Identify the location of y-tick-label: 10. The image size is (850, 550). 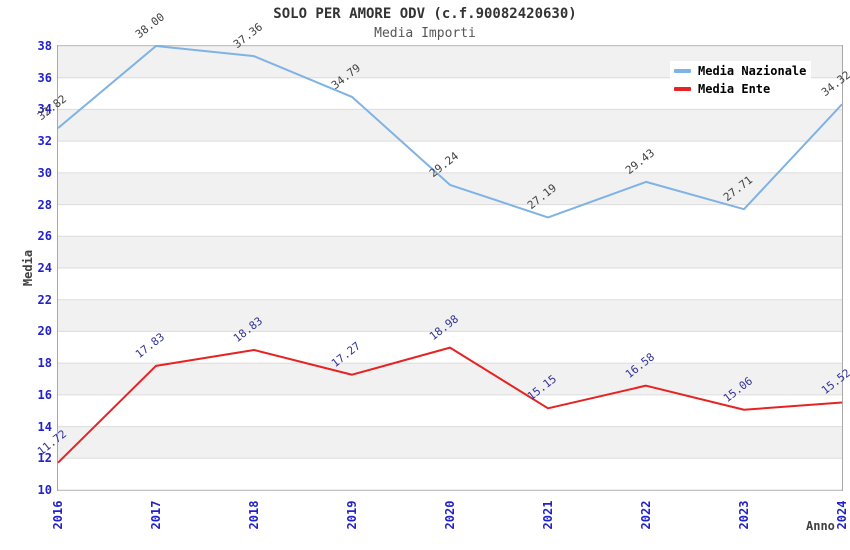
(44, 490).